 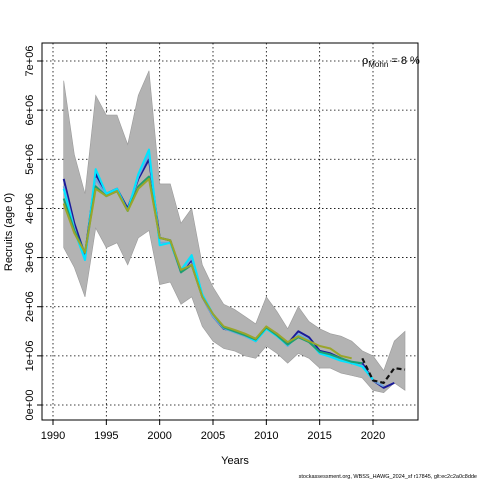 I want to click on x-tick-label: 2020, so click(x=373, y=436).